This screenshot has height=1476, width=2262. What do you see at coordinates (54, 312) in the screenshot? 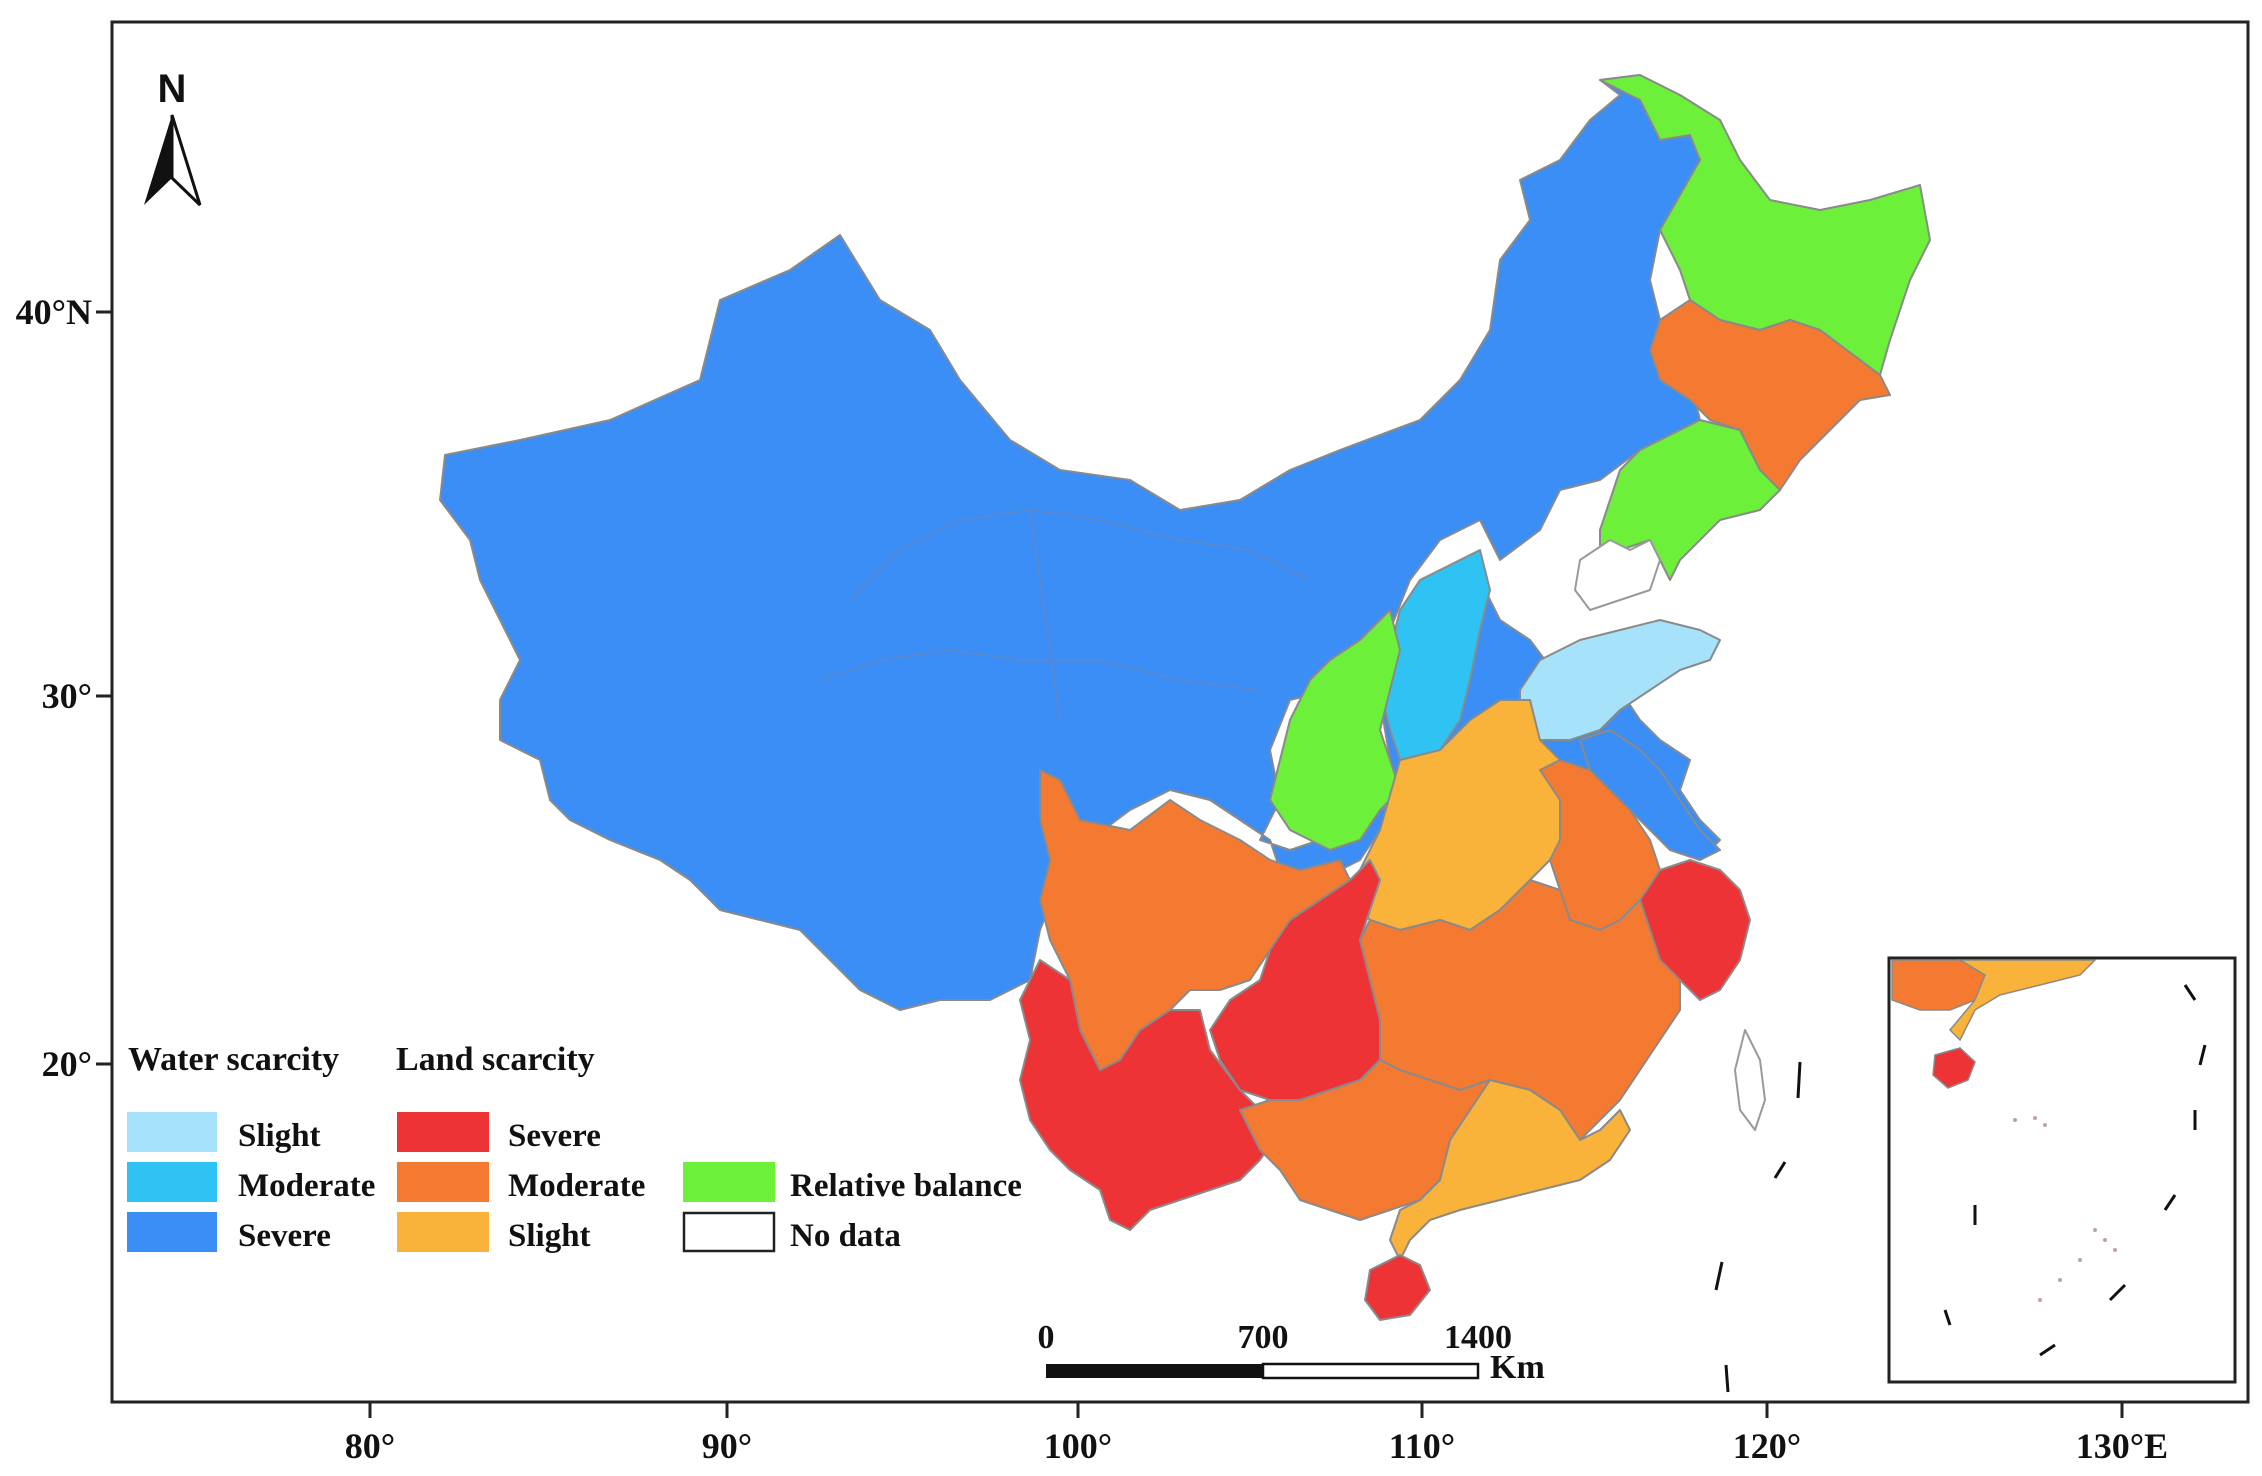
I see `lat-label-40: 40°N` at bounding box center [54, 312].